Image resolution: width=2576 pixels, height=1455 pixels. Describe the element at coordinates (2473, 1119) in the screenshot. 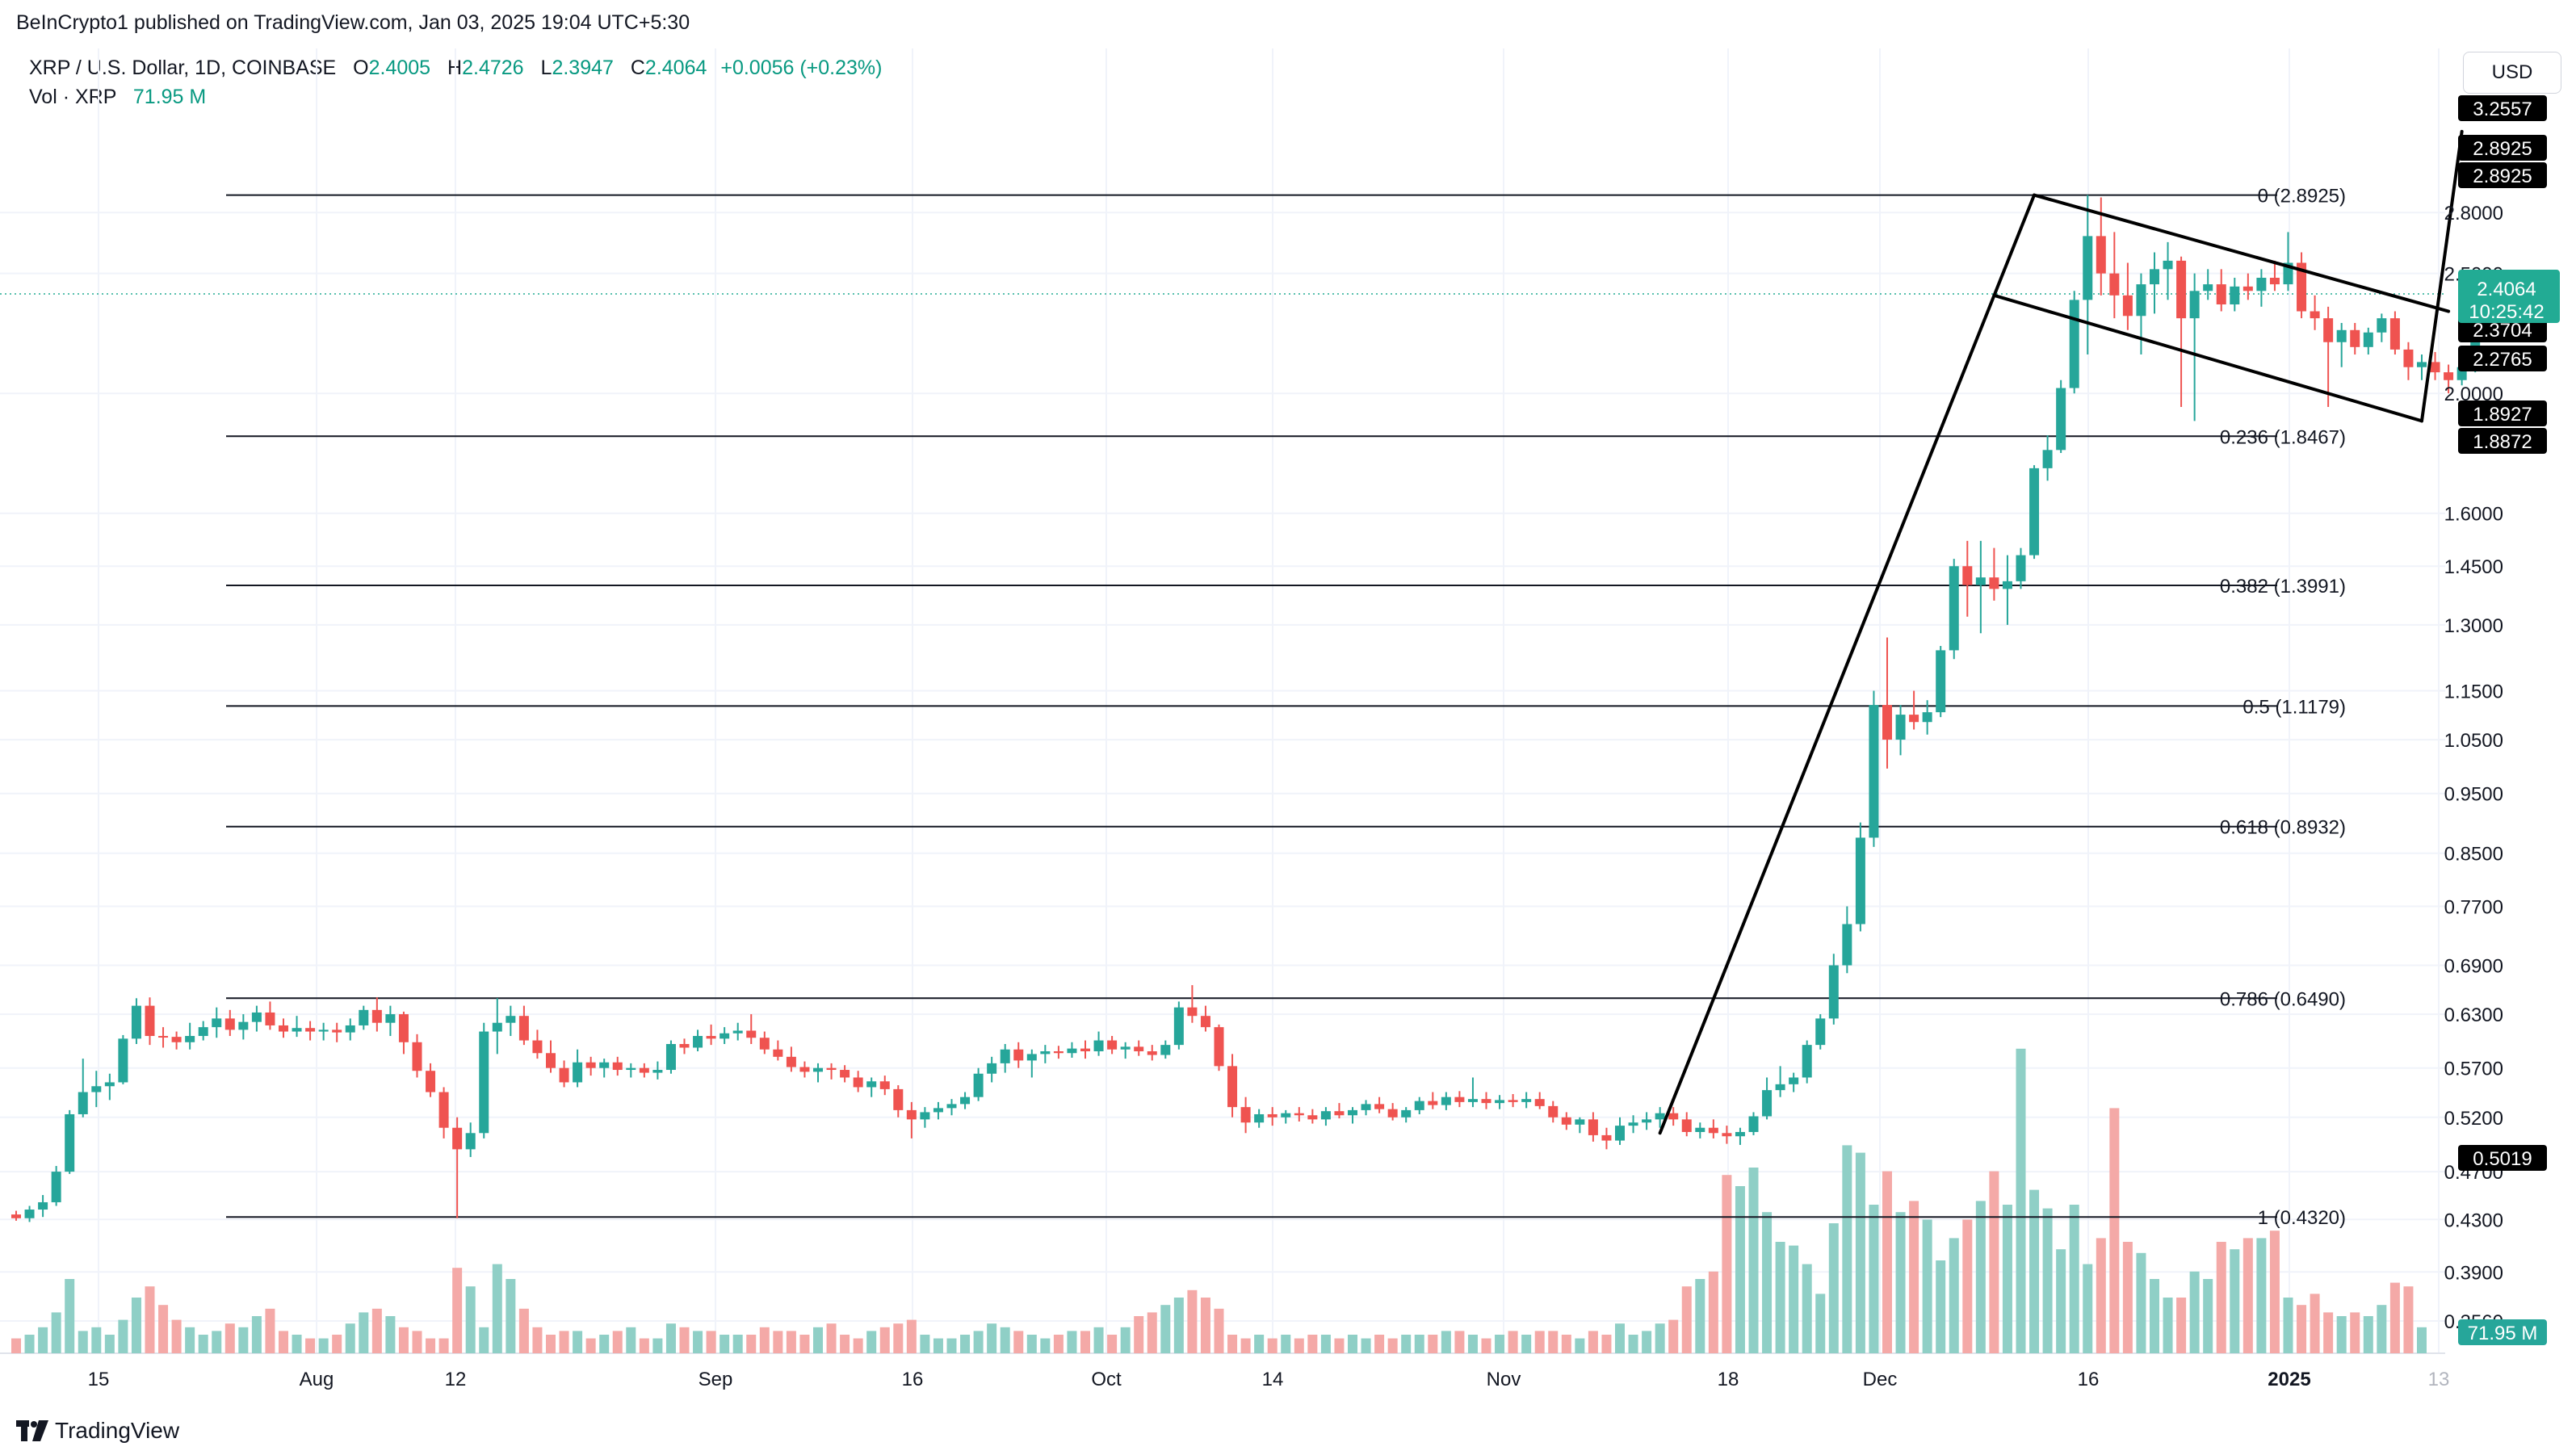

I see `price-tick-label: 0.5200` at that location.